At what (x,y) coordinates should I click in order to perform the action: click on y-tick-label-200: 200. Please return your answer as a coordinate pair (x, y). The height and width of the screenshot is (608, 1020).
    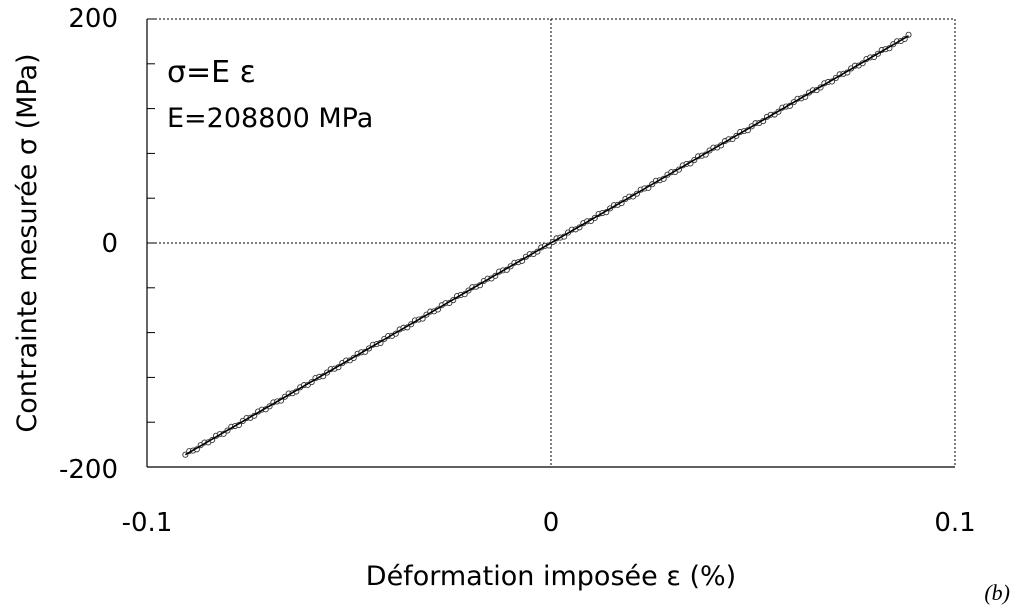
    Looking at the image, I should click on (93, 19).